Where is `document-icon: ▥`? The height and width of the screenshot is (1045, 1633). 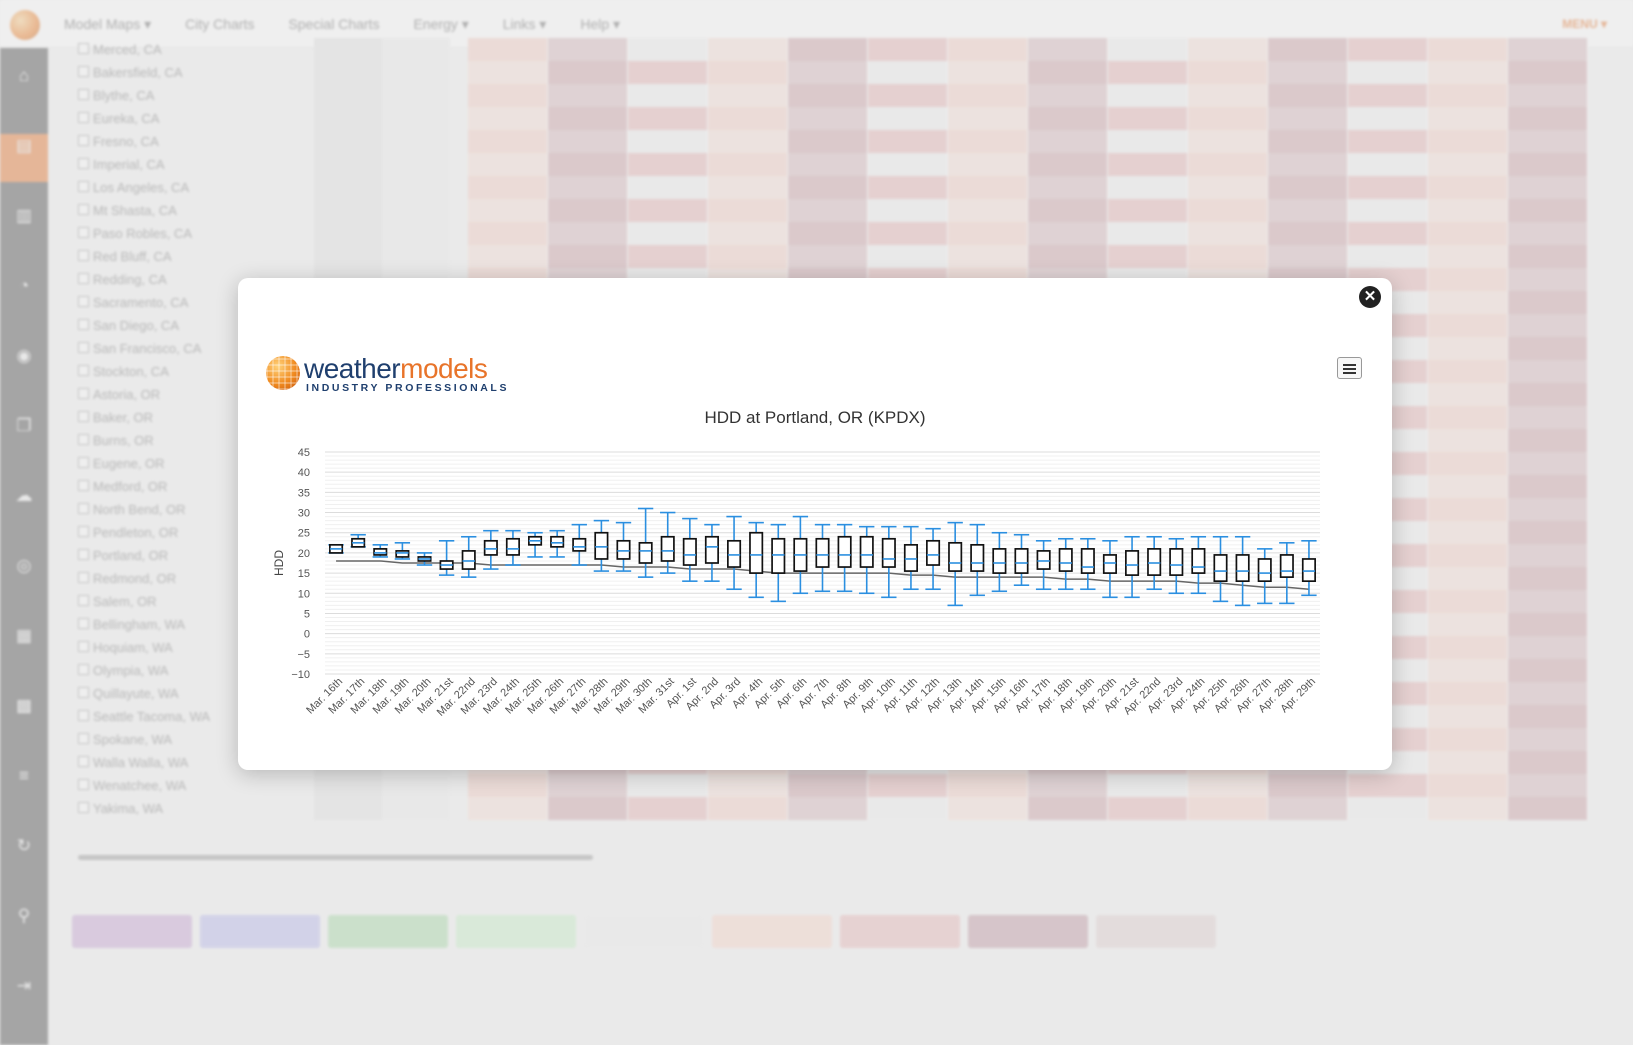 document-icon: ▥ is located at coordinates (24, 215).